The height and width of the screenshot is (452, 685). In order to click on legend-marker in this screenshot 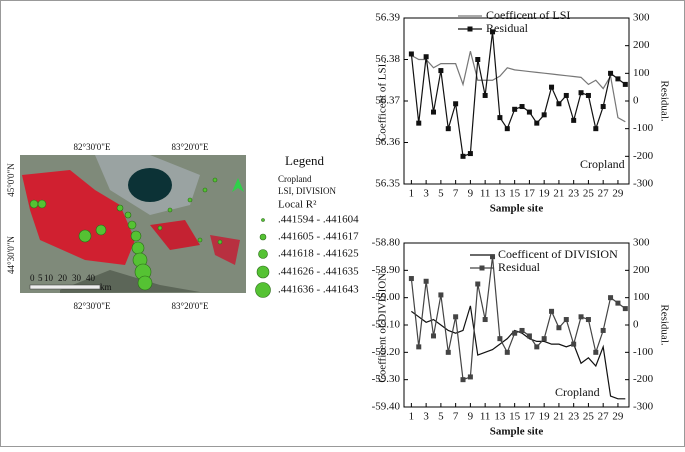, I will do `click(470, 29)`.